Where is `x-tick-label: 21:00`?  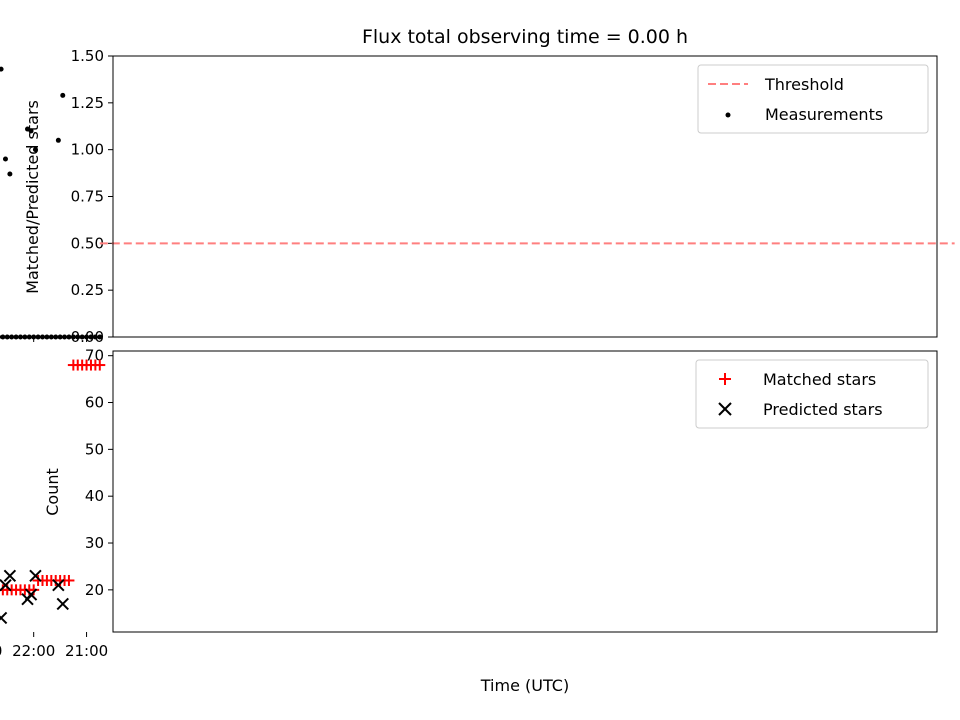
x-tick-label: 21:00 is located at coordinates (86, 651).